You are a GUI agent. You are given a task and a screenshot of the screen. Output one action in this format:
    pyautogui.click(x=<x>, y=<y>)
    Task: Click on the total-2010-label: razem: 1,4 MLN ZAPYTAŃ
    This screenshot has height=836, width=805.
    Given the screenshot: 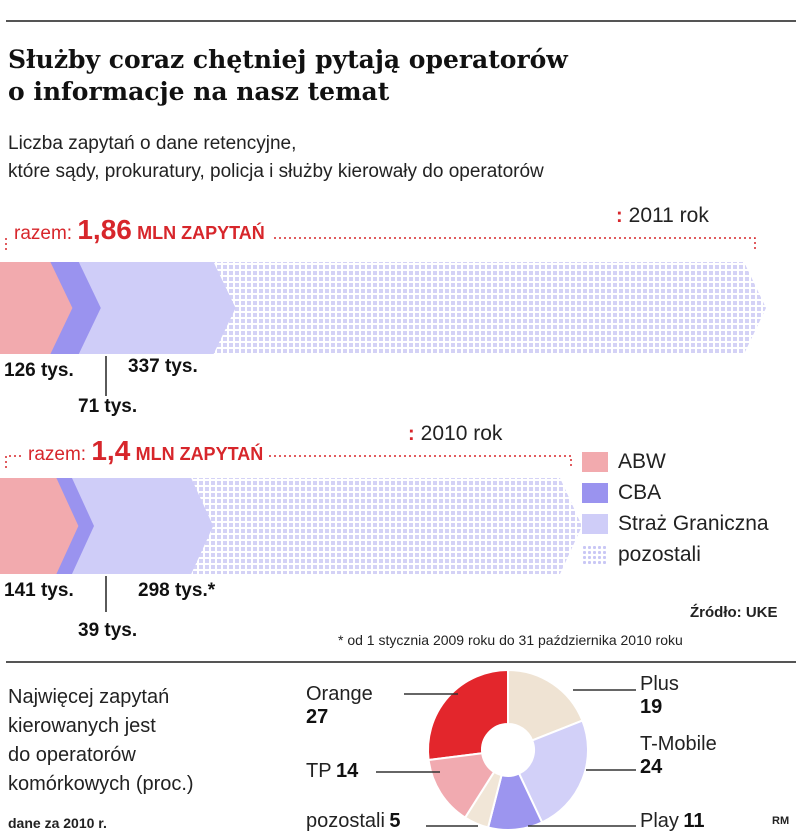 What is the action you would take?
    pyautogui.click(x=146, y=450)
    